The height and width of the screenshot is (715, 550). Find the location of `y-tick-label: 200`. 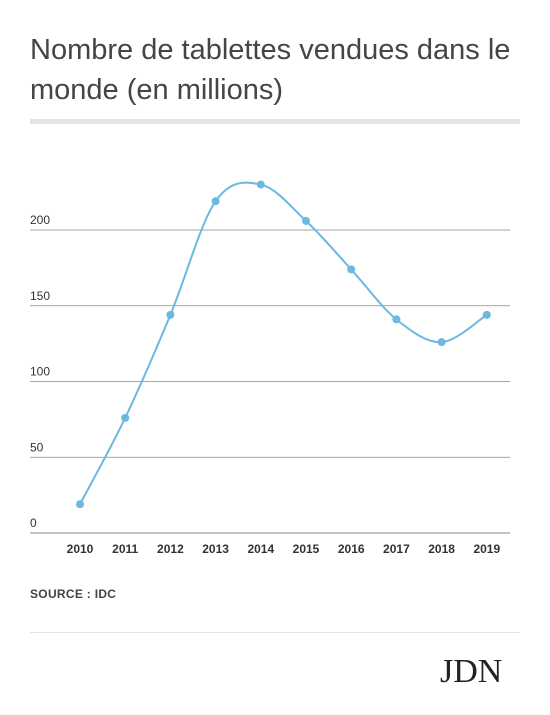

y-tick-label: 200 is located at coordinates (40, 220).